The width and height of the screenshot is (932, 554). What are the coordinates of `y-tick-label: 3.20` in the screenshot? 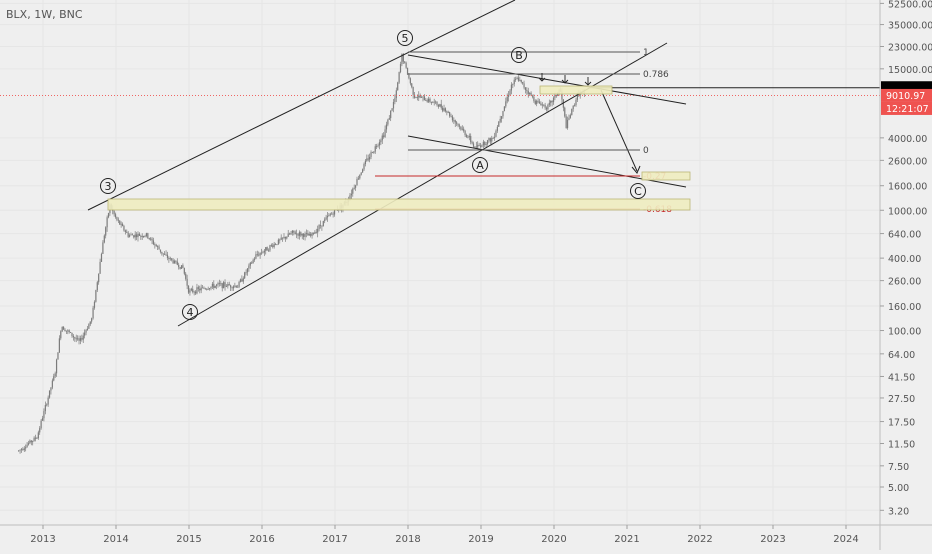 It's located at (898, 511).